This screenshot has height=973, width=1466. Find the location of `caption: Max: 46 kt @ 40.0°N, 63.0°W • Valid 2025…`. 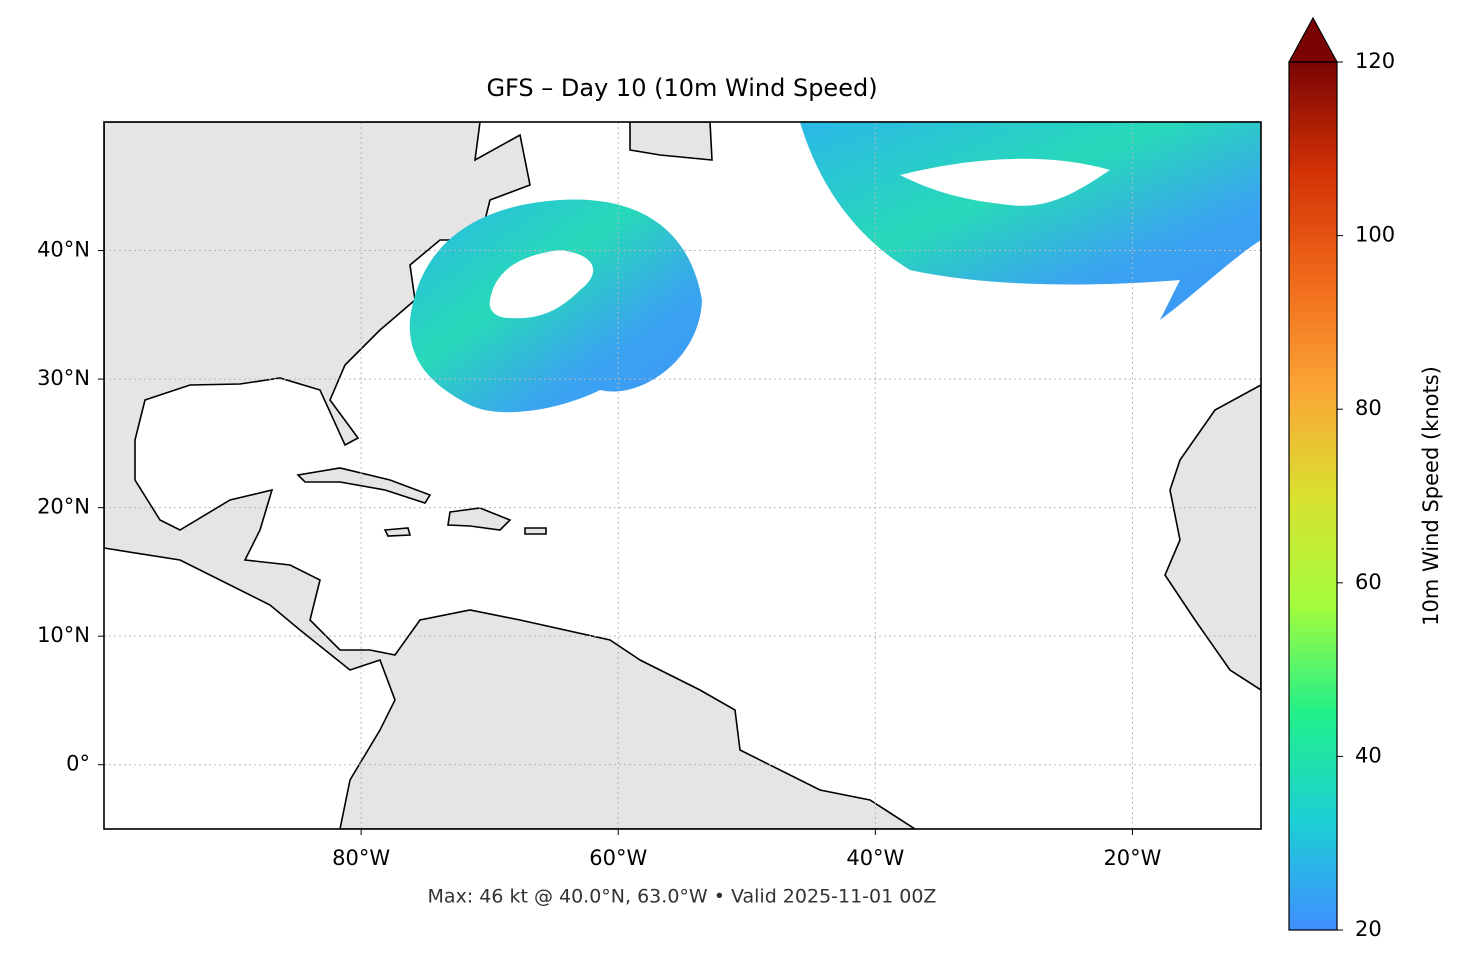

caption: Max: 46 kt @ 40.0°N, 63.0°W • Valid 2025… is located at coordinates (682, 897).